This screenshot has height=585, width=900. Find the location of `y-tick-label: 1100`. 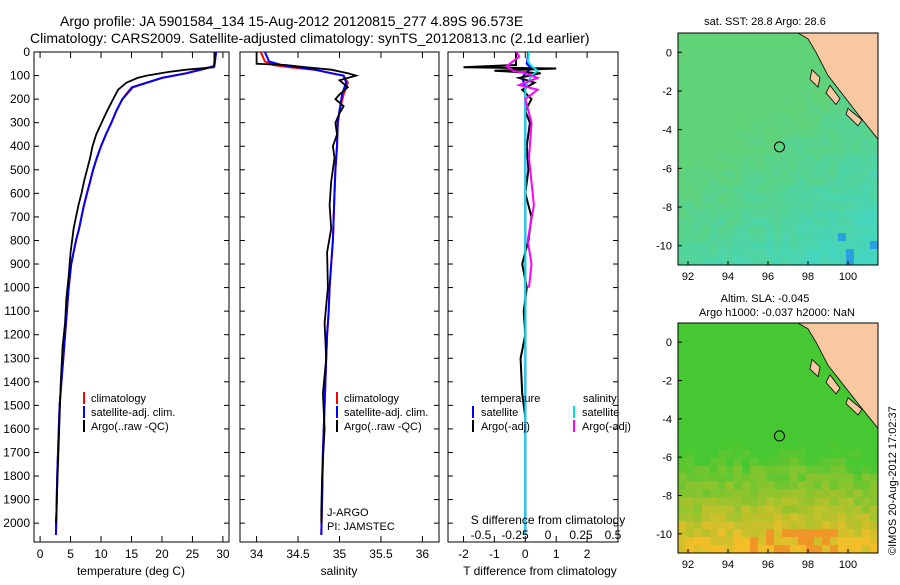

y-tick-label: 1100 is located at coordinates (17, 311).